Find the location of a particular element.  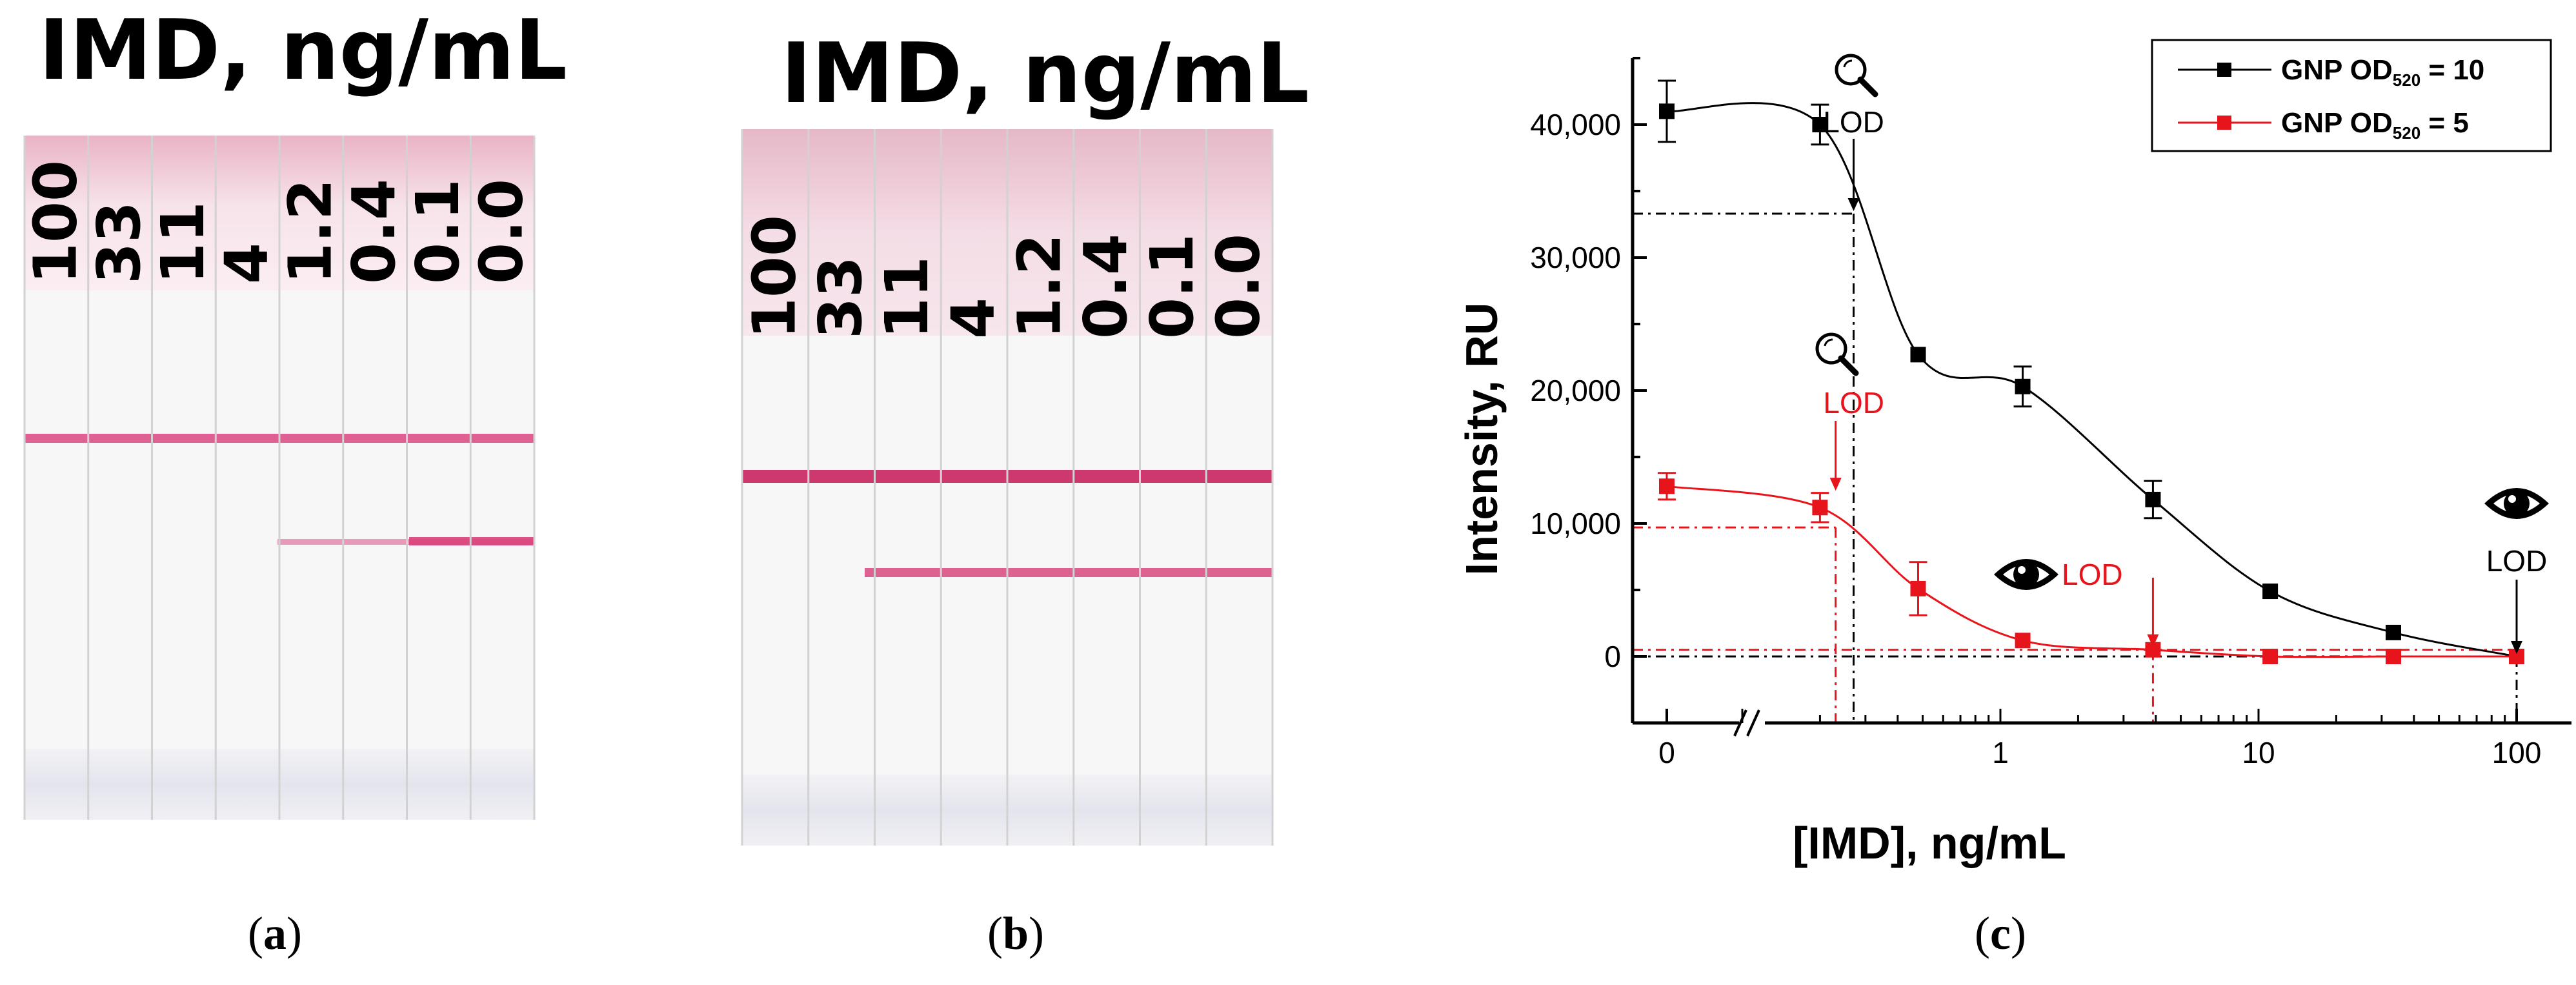

chart-x-axis-label: [IMD], ng/mL is located at coordinates (1930, 843).